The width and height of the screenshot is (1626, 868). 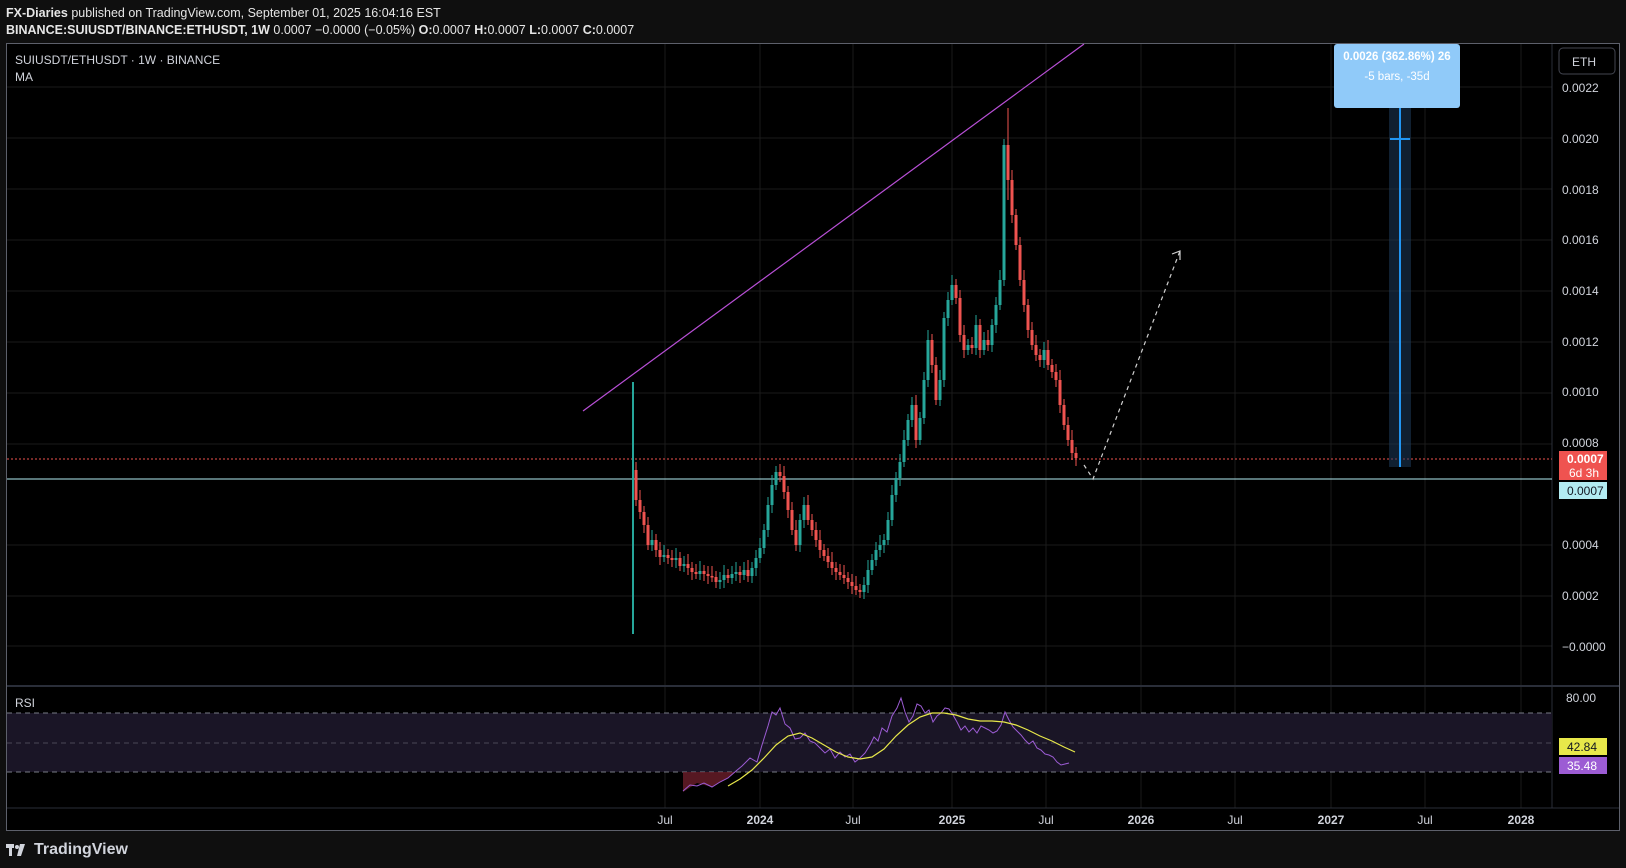 What do you see at coordinates (37, 13) in the screenshot?
I see `author-name: FX-Diaries` at bounding box center [37, 13].